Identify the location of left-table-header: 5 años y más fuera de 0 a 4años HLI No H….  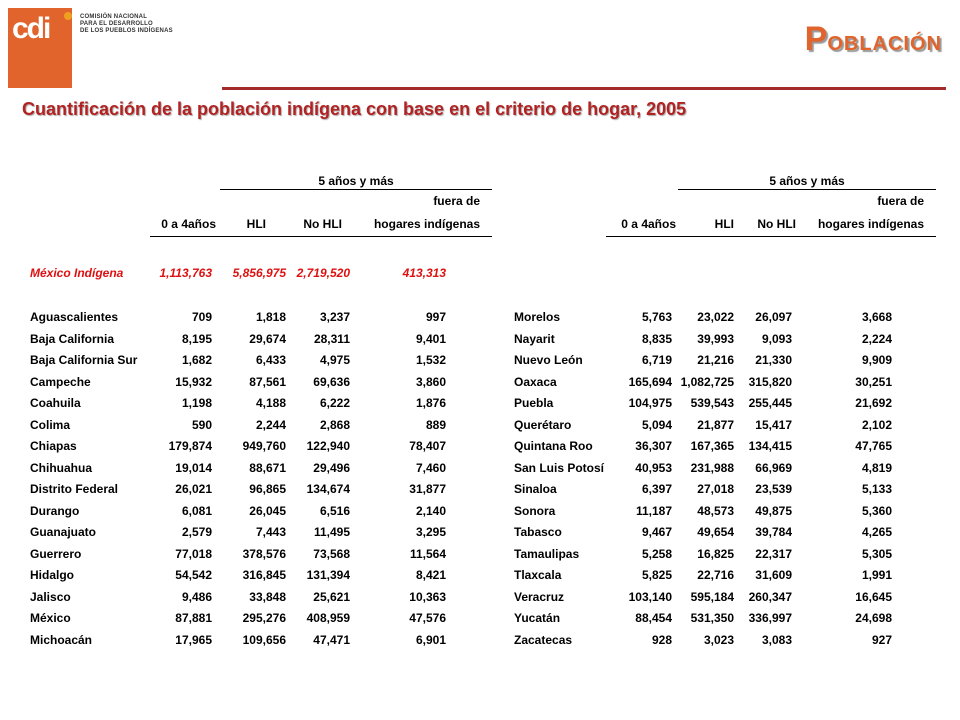
(261, 205).